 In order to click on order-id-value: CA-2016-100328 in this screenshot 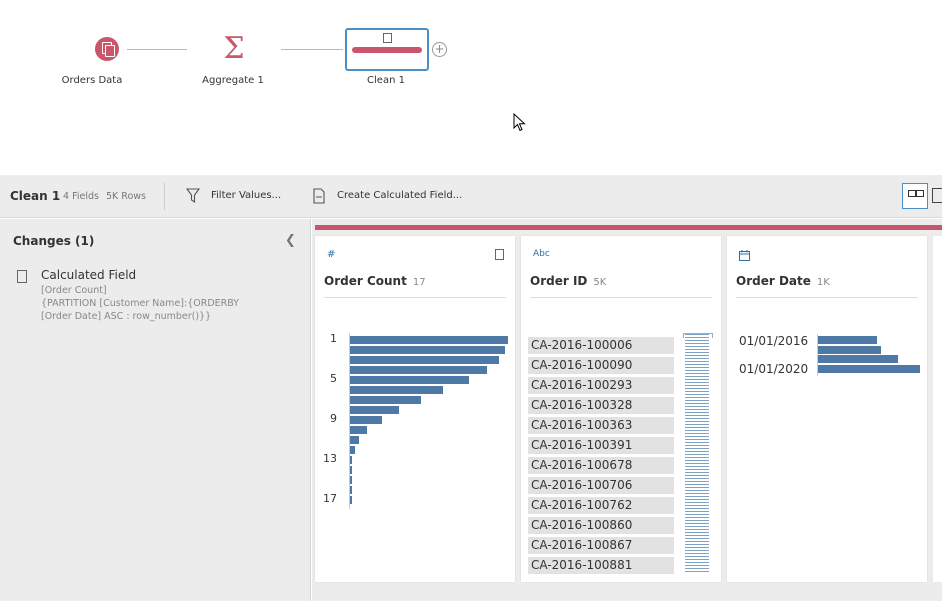, I will do `click(601, 405)`.